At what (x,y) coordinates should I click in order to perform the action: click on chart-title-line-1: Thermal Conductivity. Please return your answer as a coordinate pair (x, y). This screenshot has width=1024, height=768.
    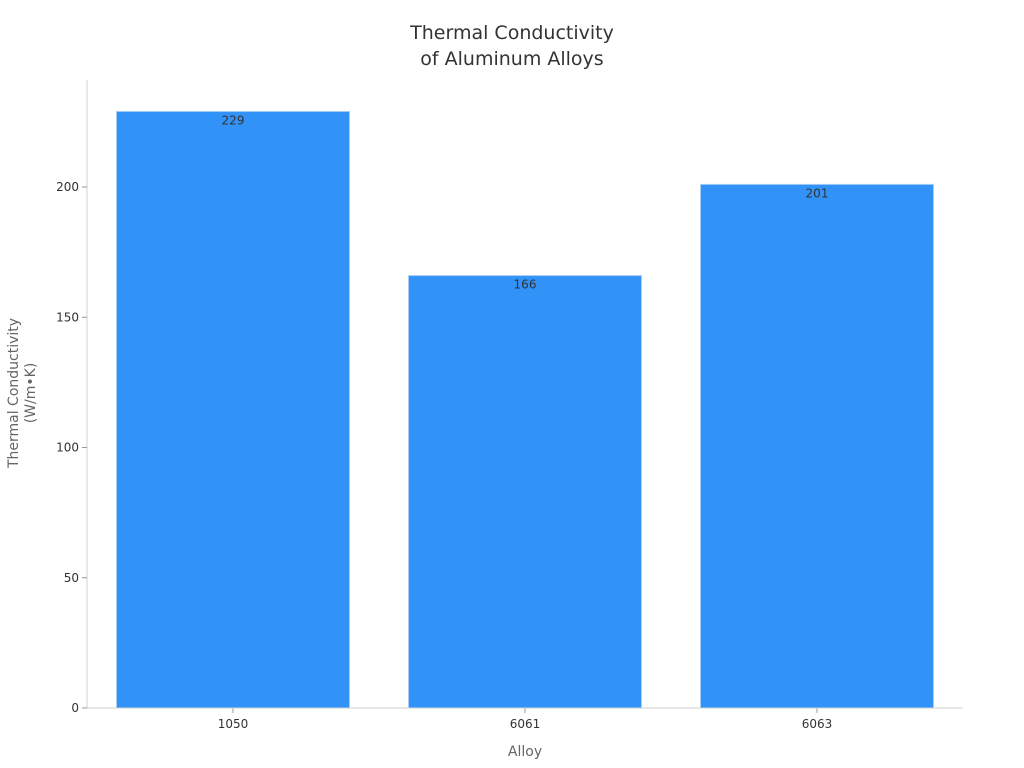
    Looking at the image, I should click on (512, 33).